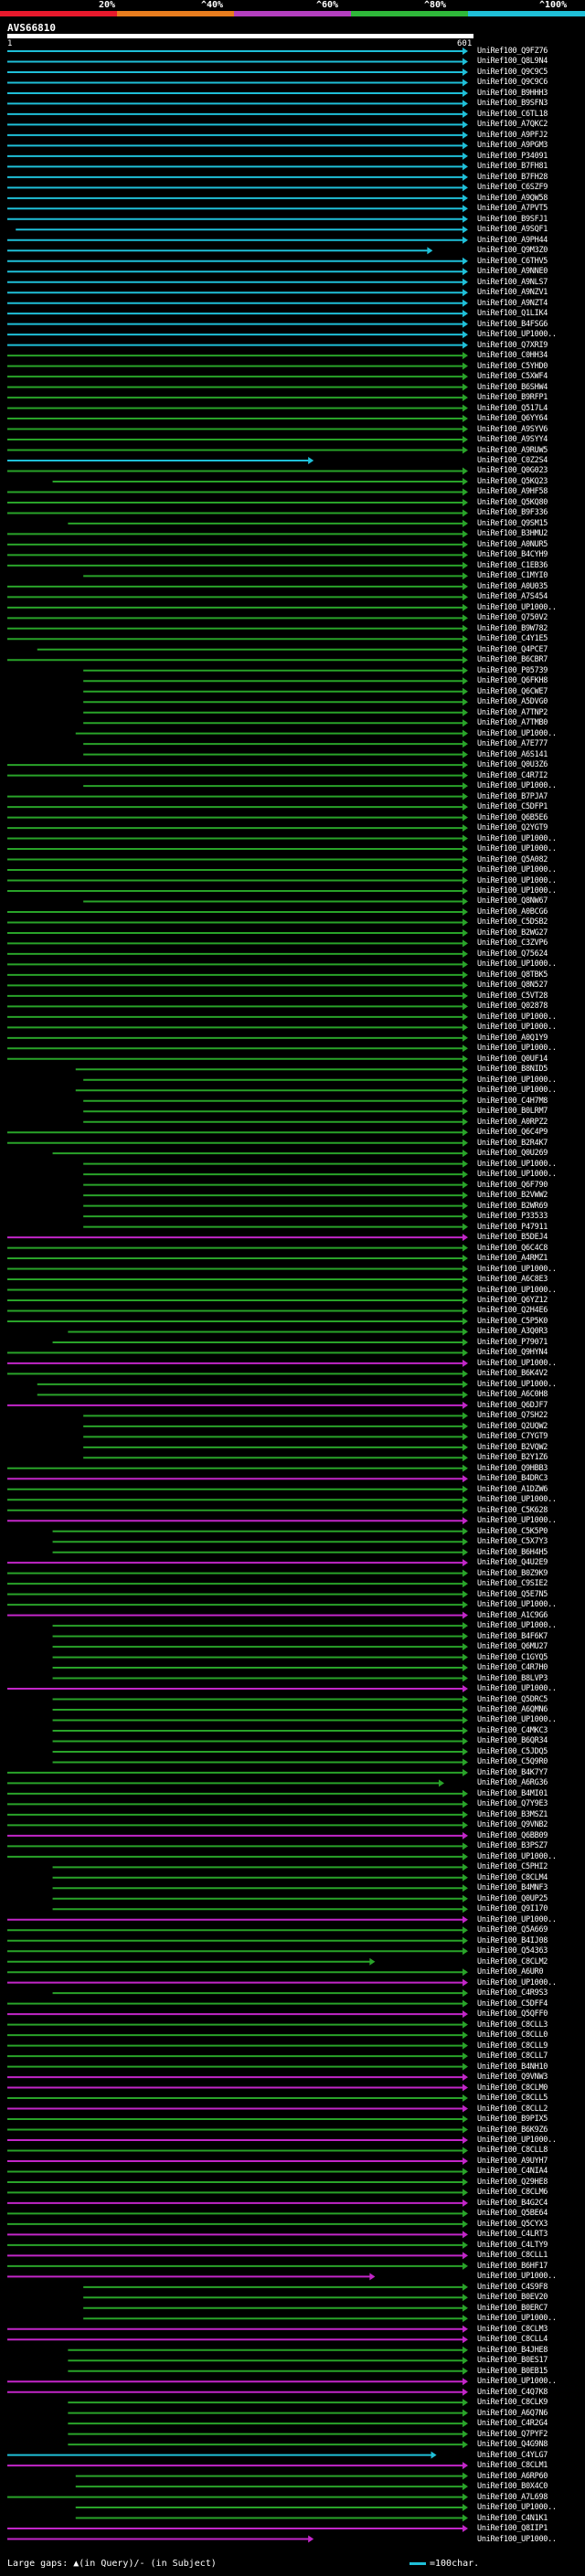  What do you see at coordinates (512, 586) in the screenshot?
I see `hit-label: UniRef100_A0U035` at bounding box center [512, 586].